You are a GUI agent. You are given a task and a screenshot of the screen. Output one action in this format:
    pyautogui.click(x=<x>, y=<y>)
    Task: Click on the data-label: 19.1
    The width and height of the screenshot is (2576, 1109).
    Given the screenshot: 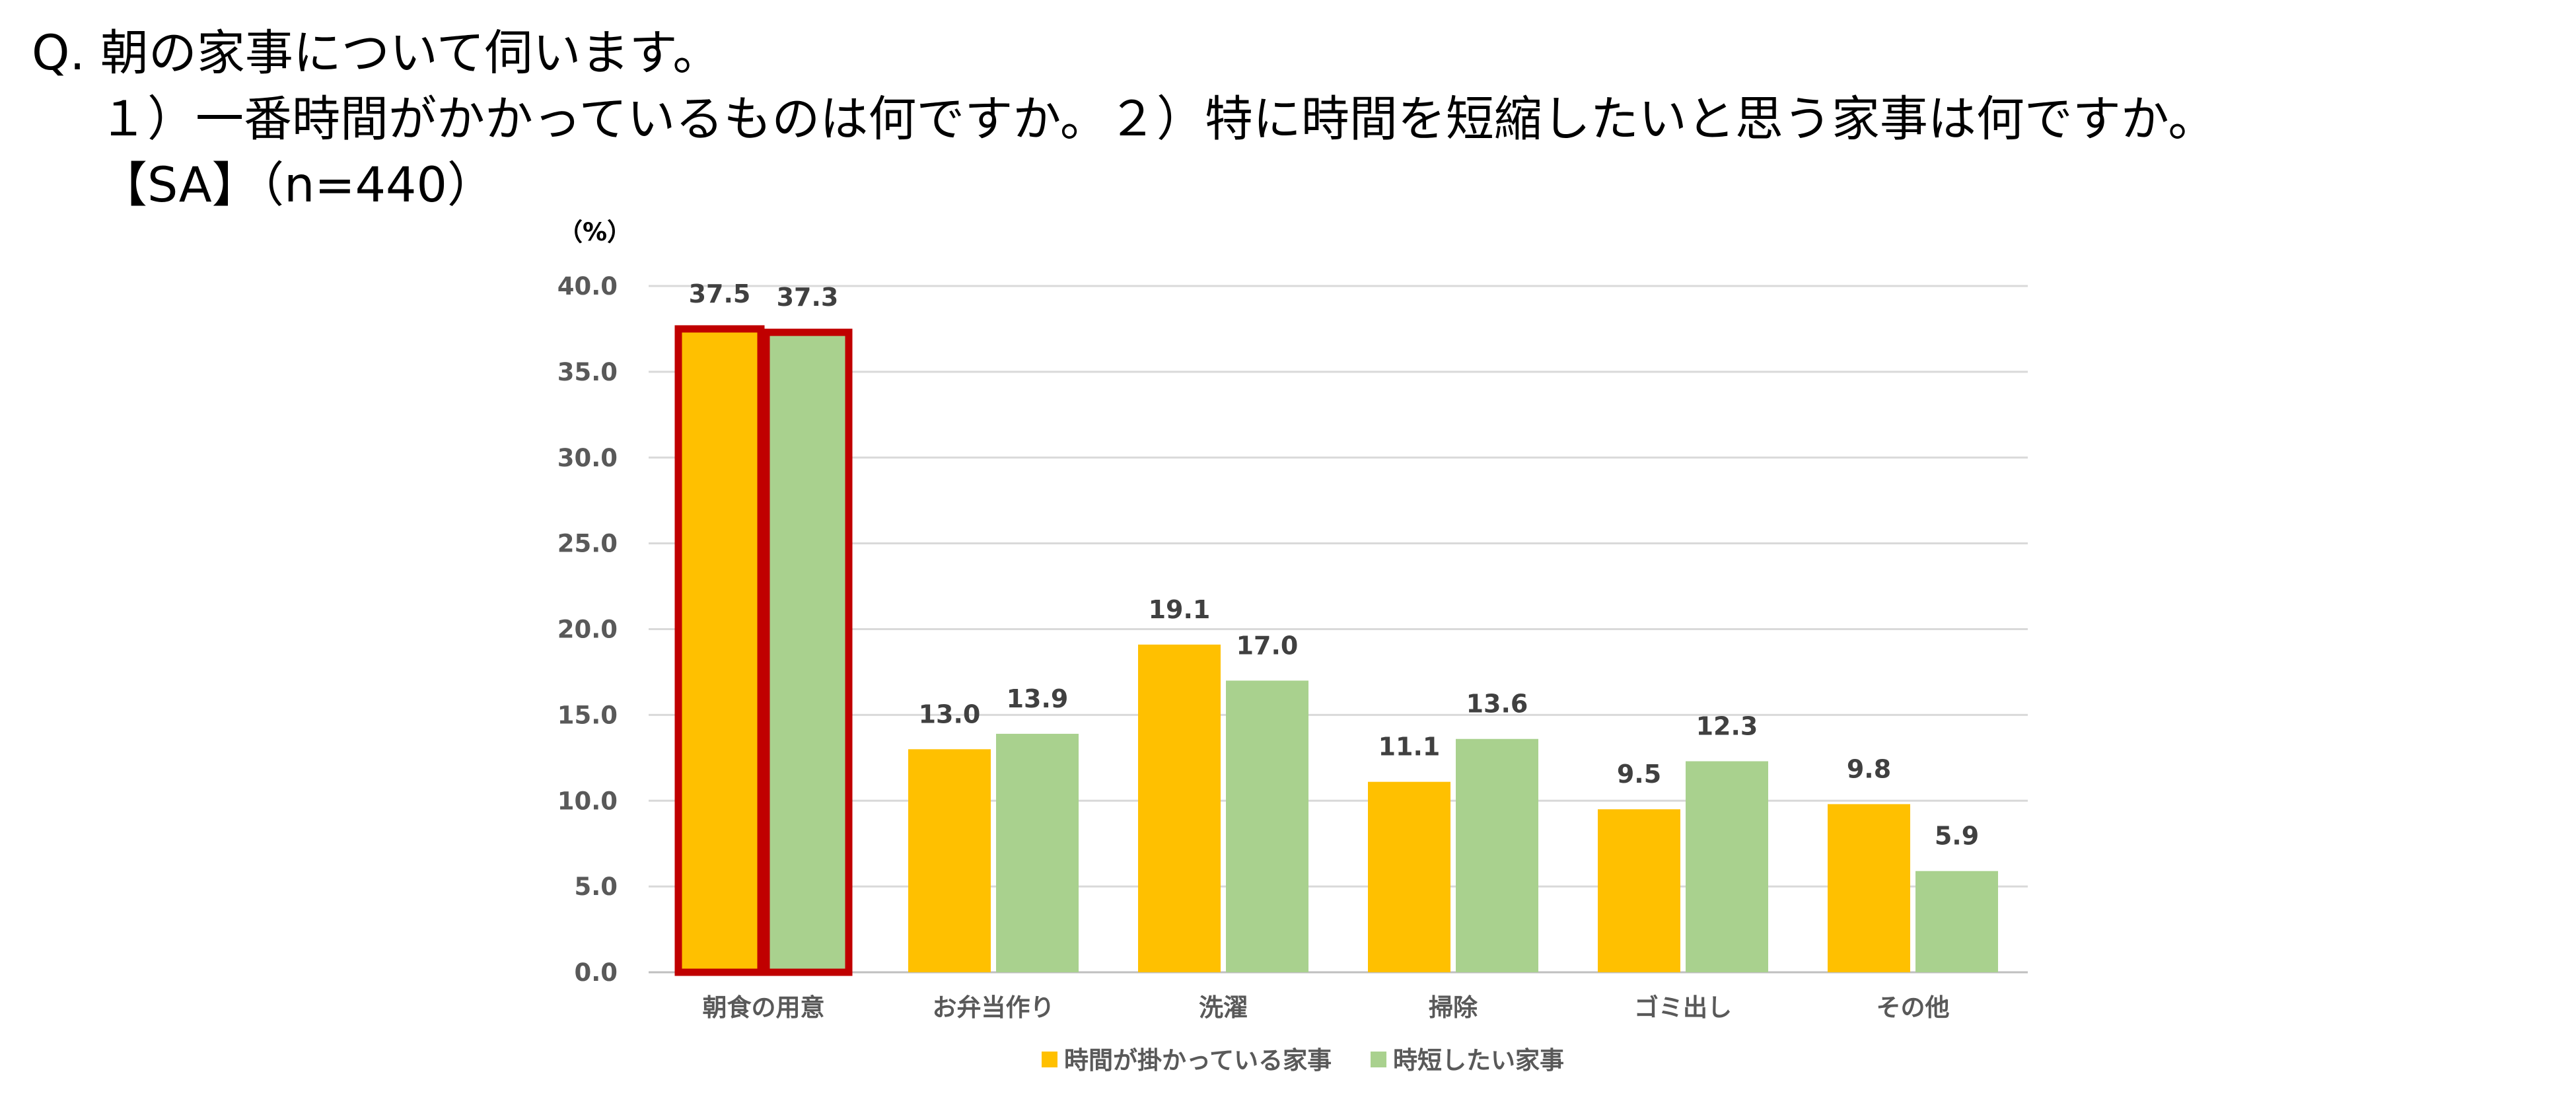 What is the action you would take?
    pyautogui.click(x=1180, y=609)
    